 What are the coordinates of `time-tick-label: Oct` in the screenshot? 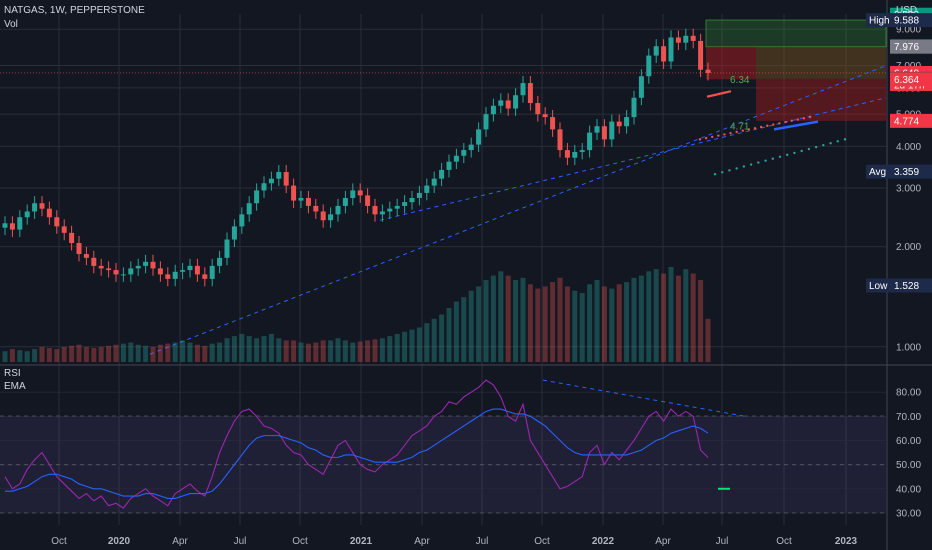 It's located at (784, 541).